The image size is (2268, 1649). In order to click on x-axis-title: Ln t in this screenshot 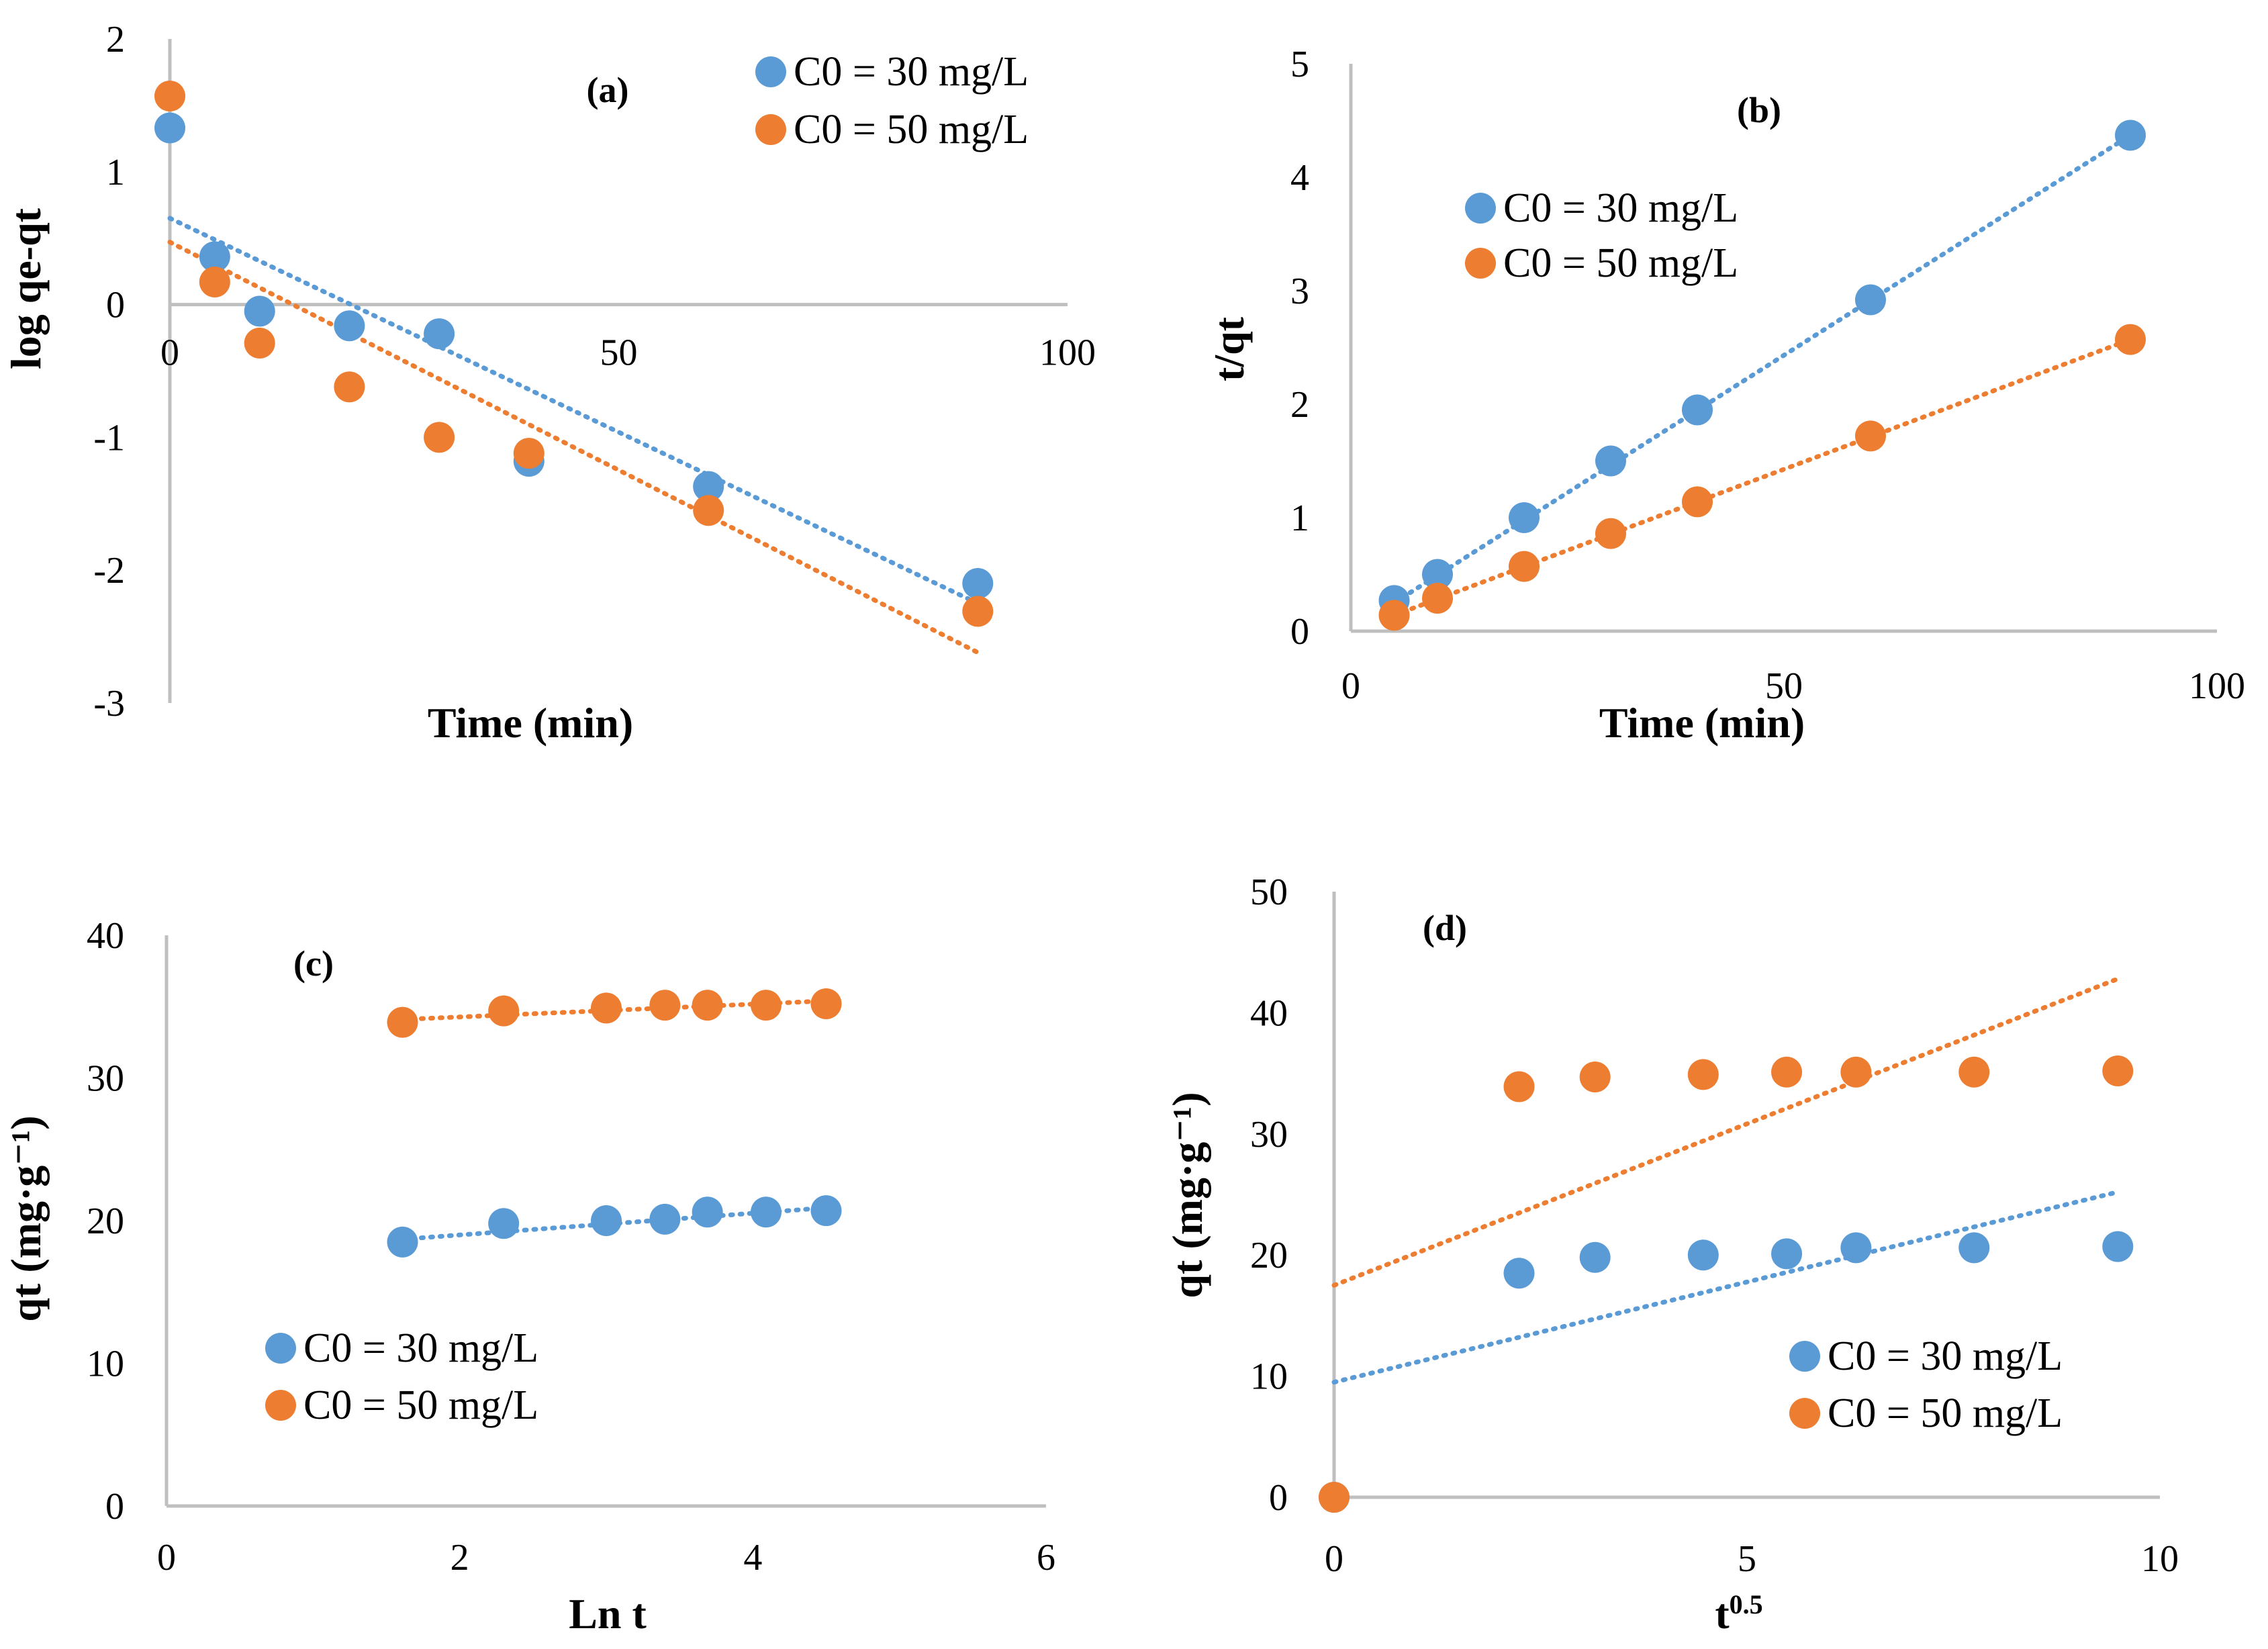, I will do `click(608, 1614)`.